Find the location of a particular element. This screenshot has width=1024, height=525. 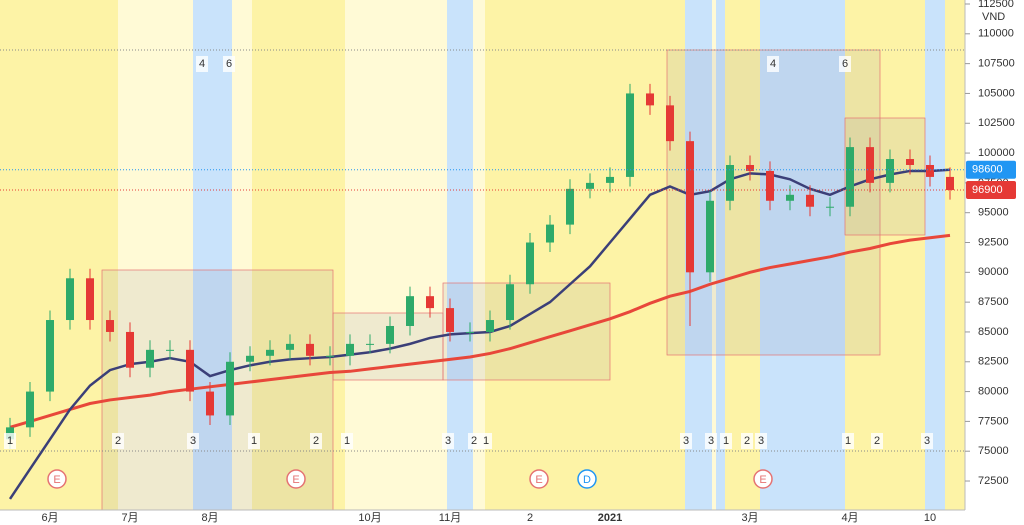

y-tick-label: 72500 is located at coordinates (993, 481).